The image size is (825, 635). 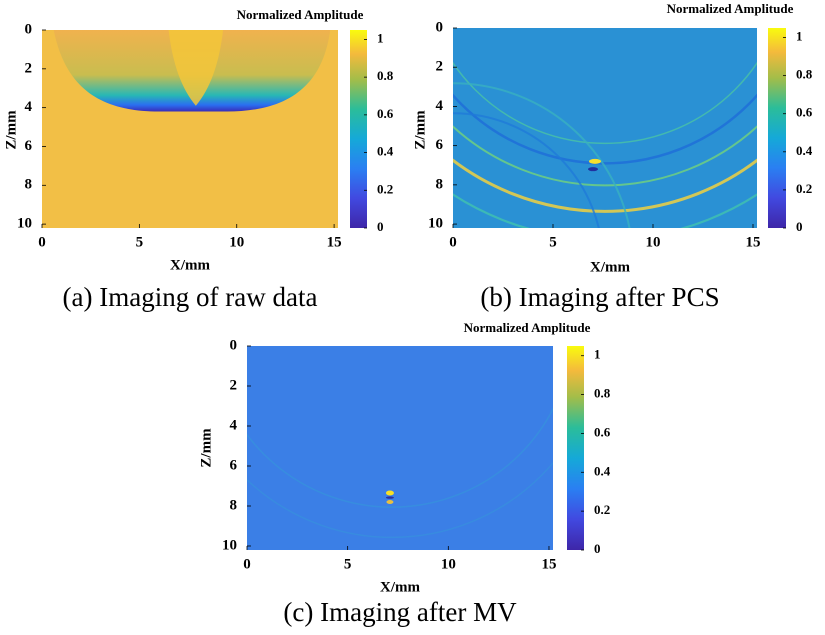 I want to click on heatmap-region, so click(x=196, y=68).